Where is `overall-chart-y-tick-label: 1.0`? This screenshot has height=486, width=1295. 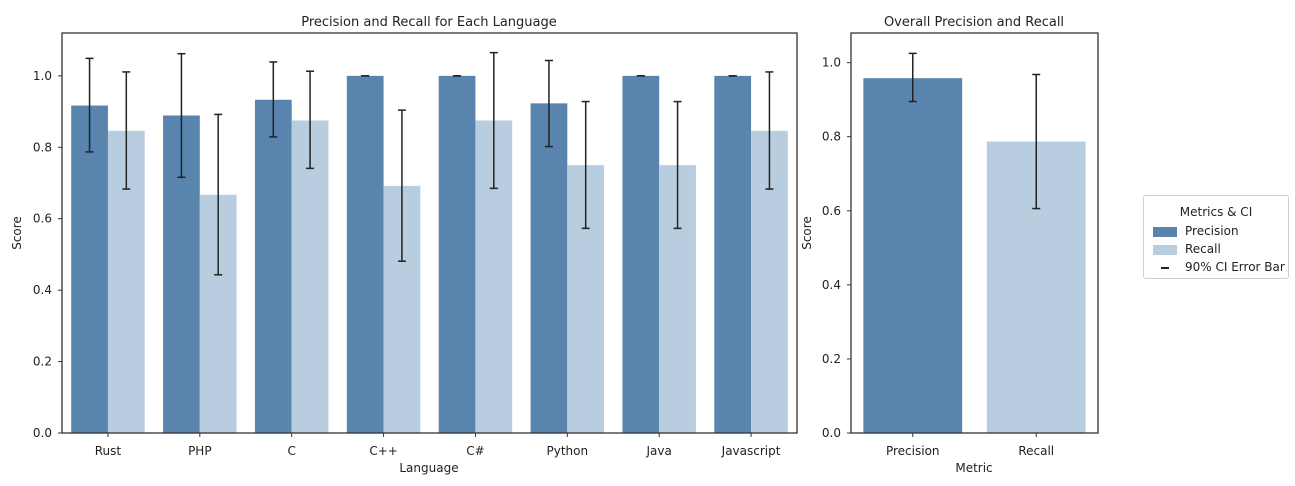 overall-chart-y-tick-label: 1.0 is located at coordinates (831, 63).